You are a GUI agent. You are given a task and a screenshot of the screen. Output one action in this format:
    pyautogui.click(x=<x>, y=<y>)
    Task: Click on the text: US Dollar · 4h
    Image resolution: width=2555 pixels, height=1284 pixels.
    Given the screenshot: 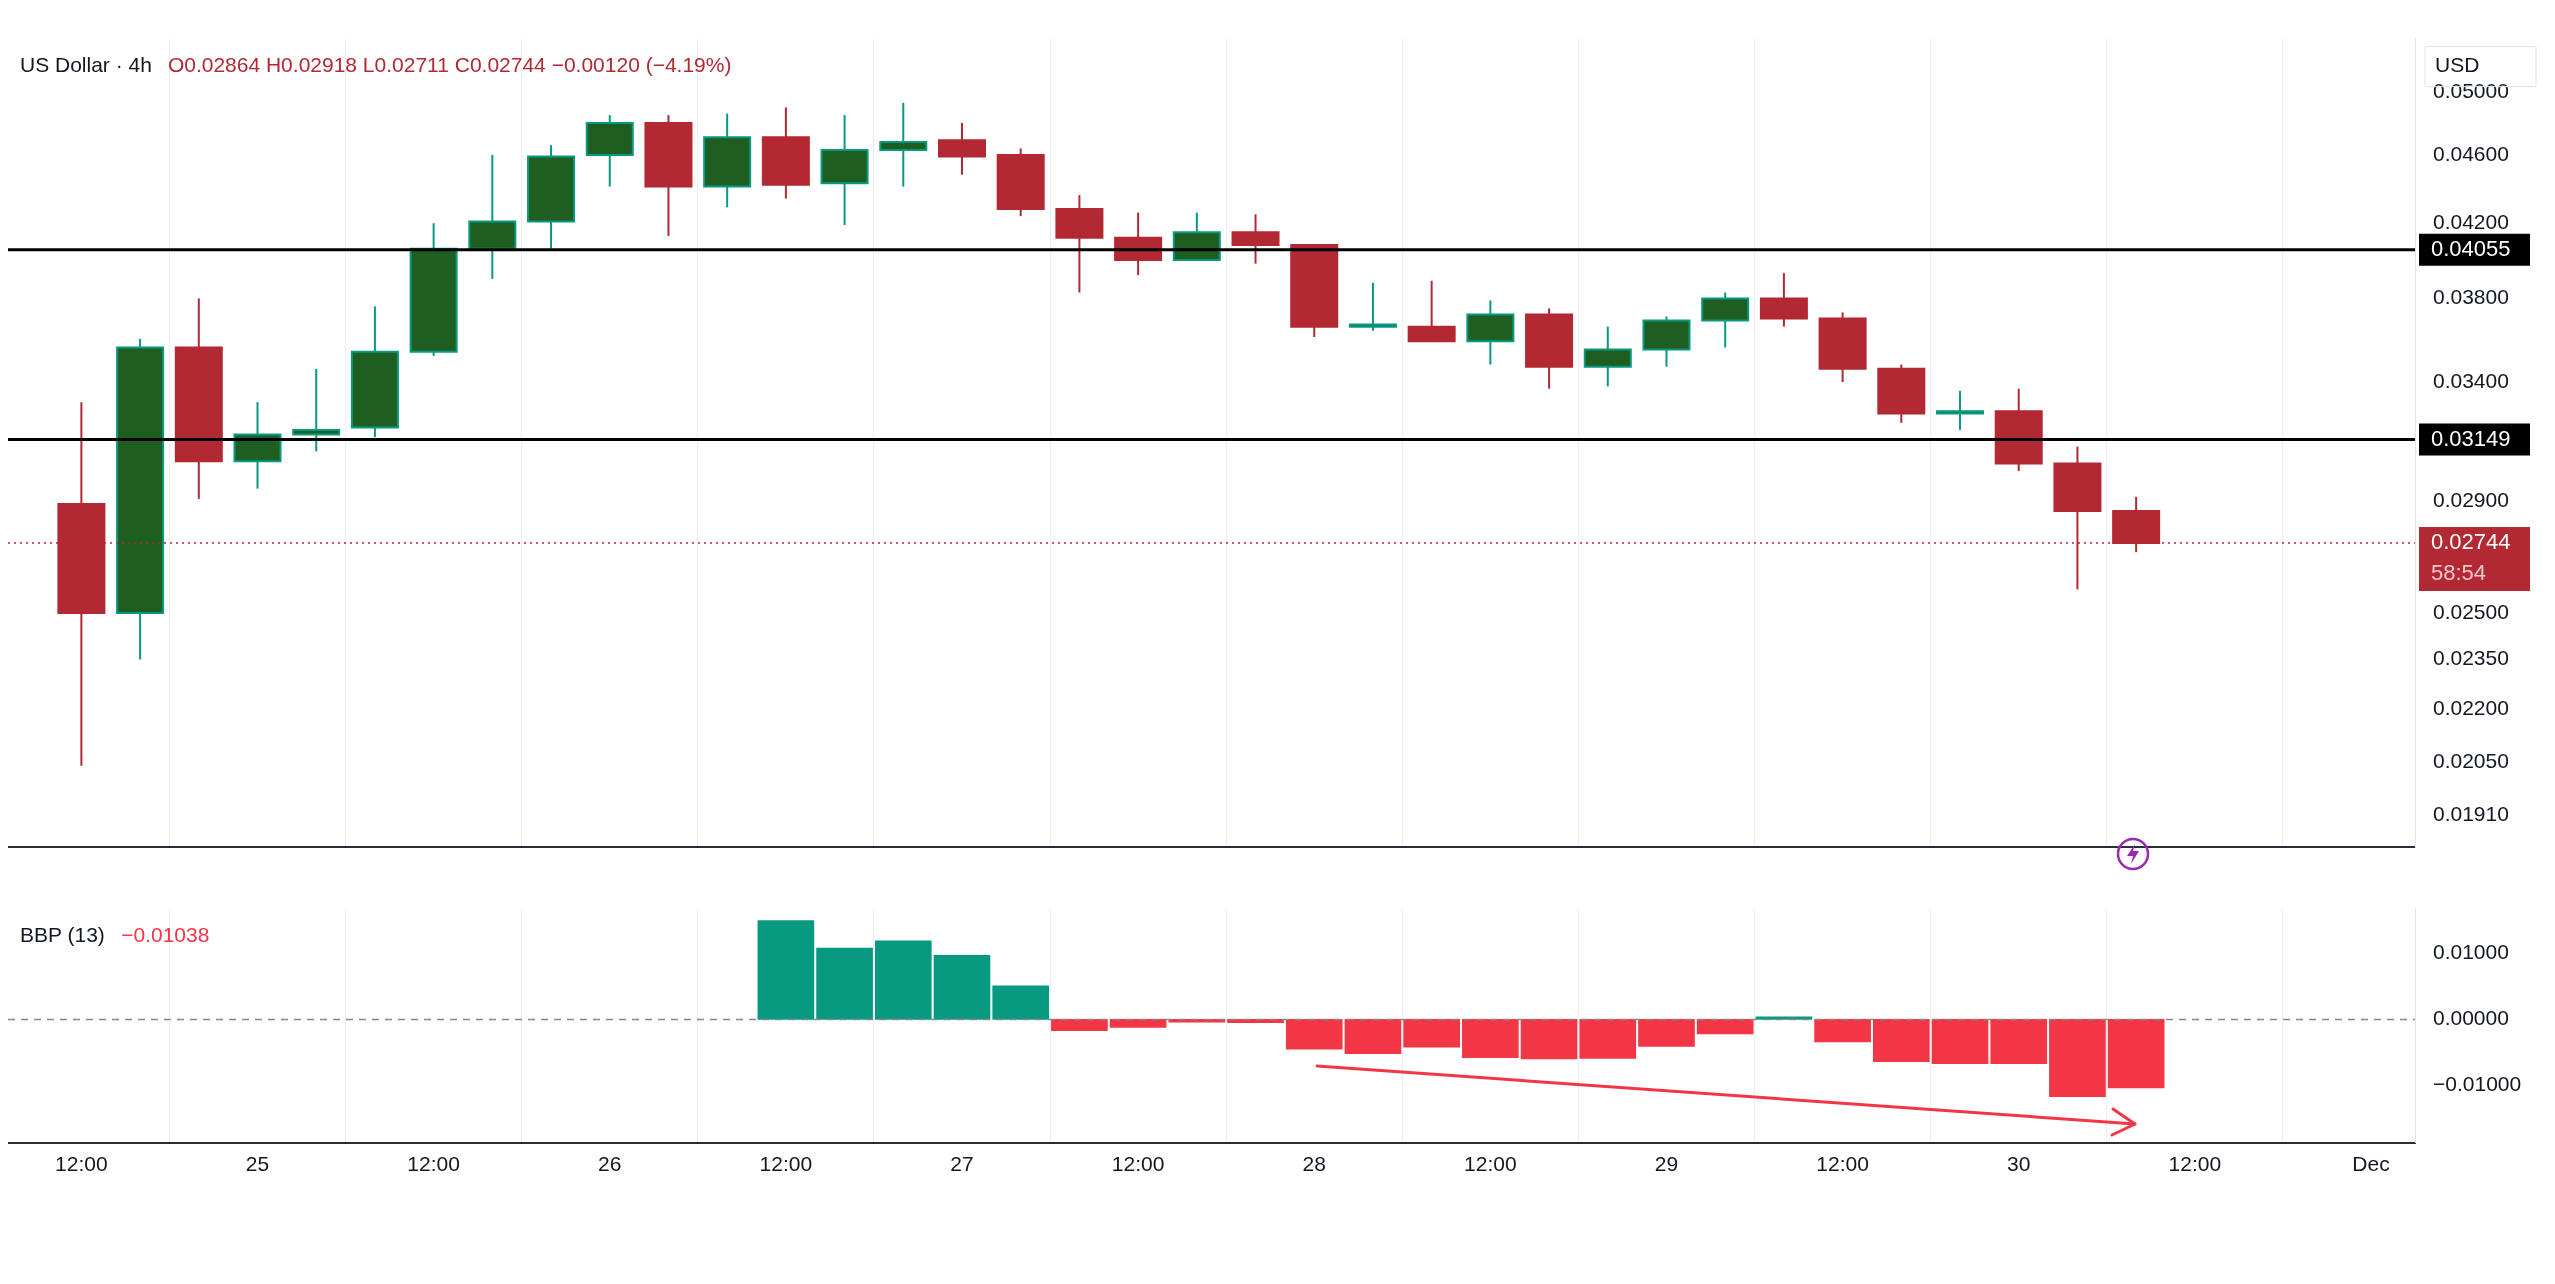 What is the action you would take?
    pyautogui.click(x=86, y=65)
    